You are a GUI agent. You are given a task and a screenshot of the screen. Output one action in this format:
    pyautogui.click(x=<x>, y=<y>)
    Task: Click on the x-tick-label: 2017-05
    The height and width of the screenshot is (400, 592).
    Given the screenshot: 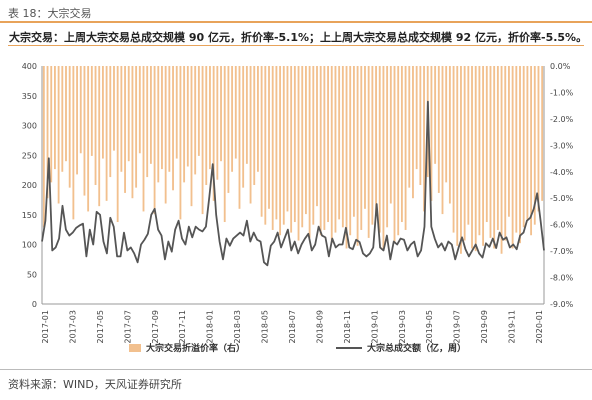 What is the action you would take?
    pyautogui.click(x=100, y=326)
    